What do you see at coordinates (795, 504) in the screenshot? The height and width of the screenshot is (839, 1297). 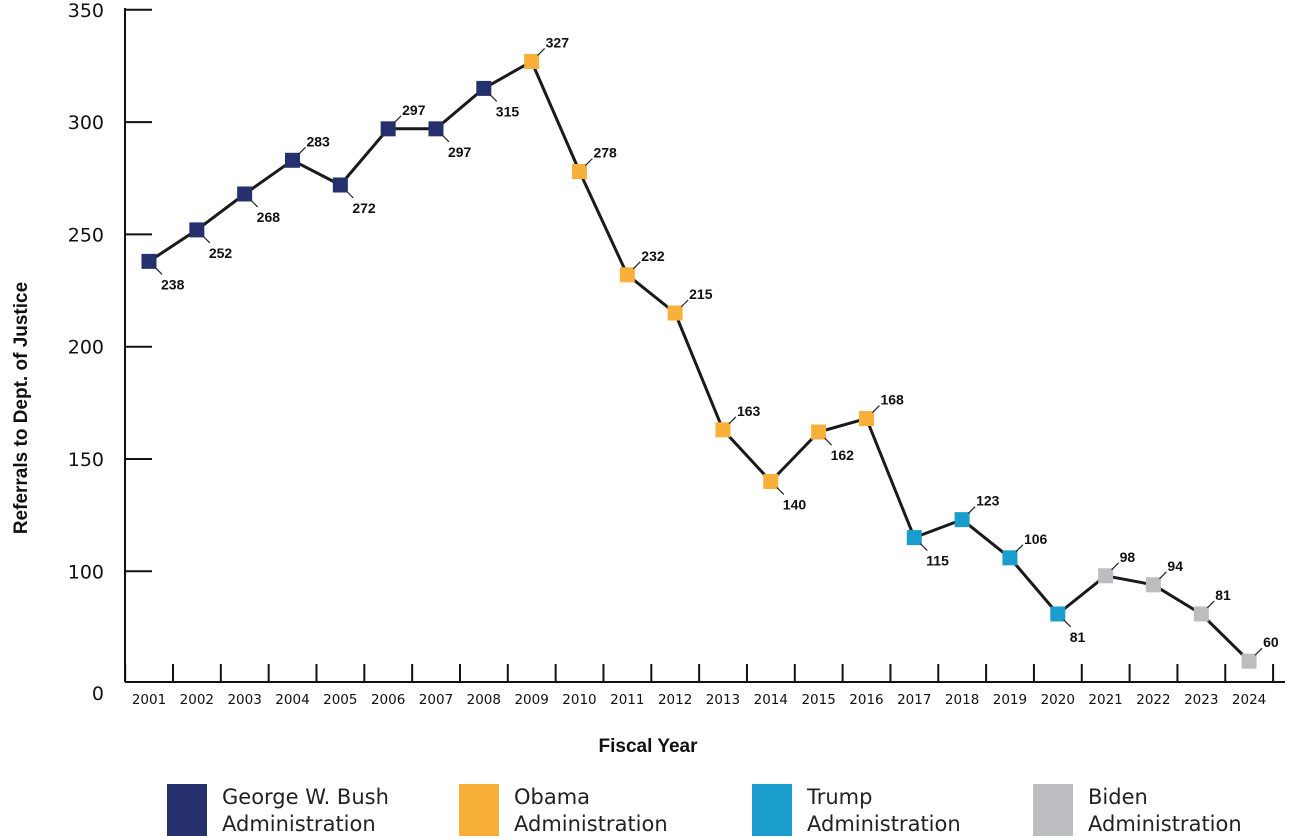 I see `data-label-2014: 140` at bounding box center [795, 504].